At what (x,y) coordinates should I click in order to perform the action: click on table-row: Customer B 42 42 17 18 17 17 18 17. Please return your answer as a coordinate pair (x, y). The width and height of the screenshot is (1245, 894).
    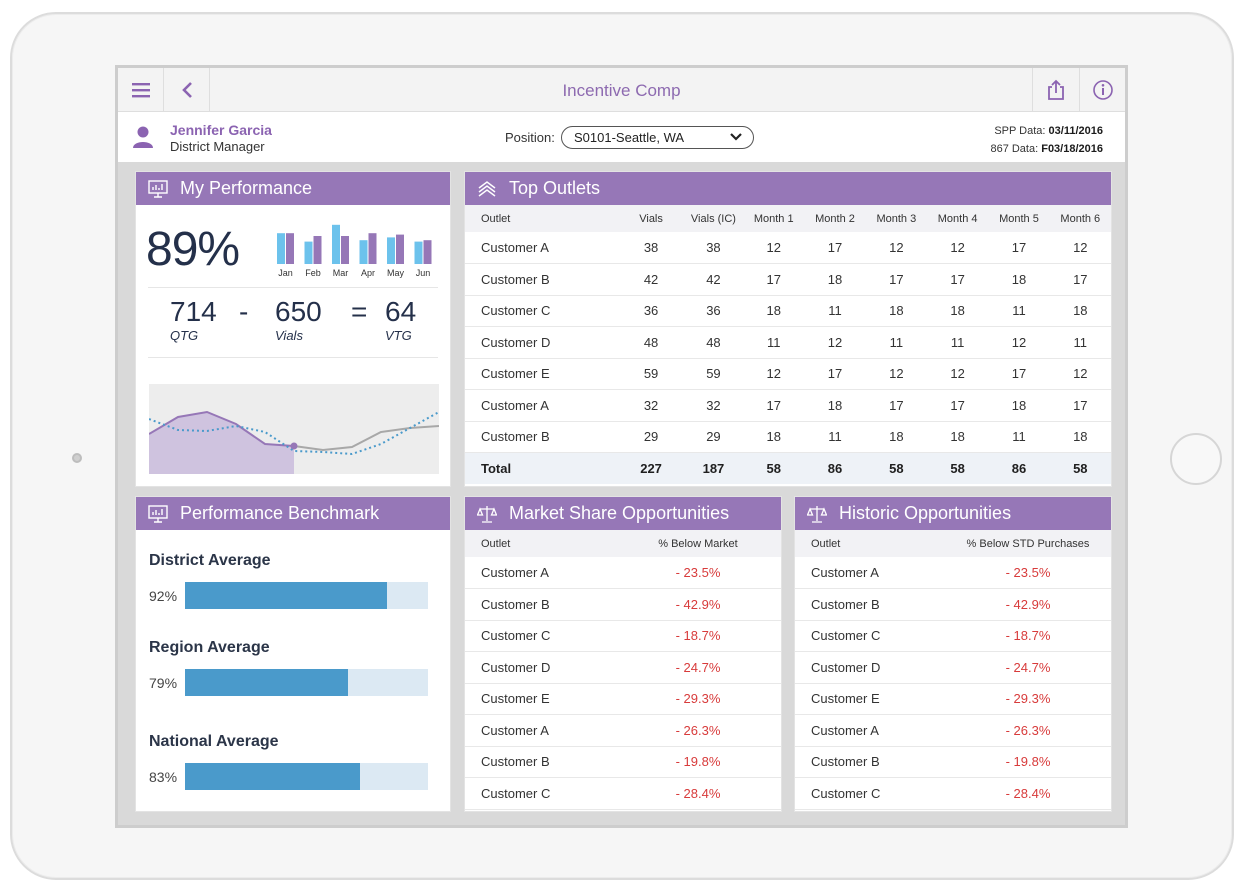
    Looking at the image, I should click on (788, 279).